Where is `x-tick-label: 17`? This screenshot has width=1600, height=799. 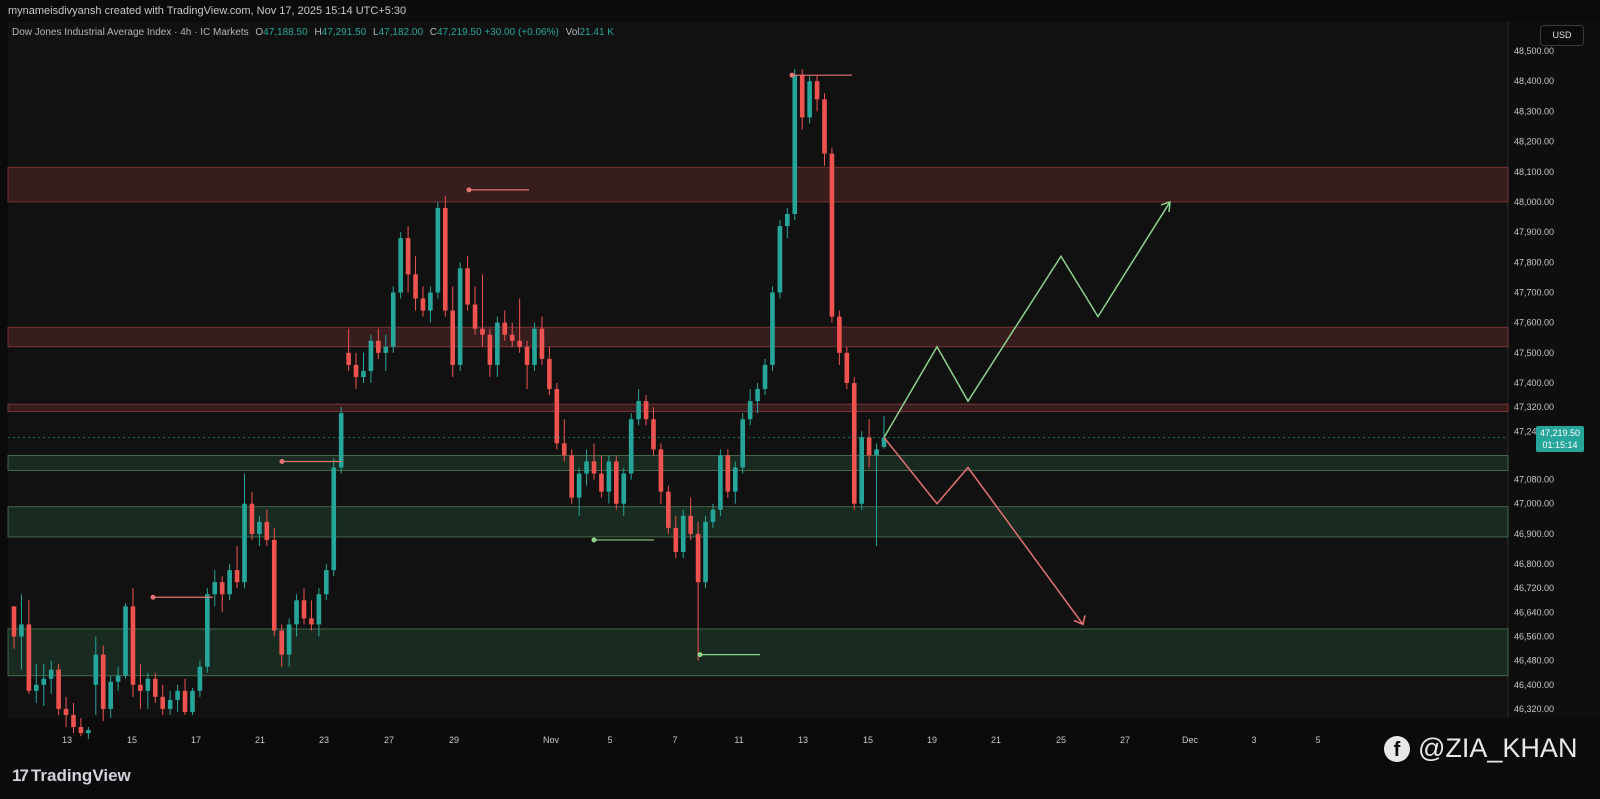
x-tick-label: 17 is located at coordinates (196, 740).